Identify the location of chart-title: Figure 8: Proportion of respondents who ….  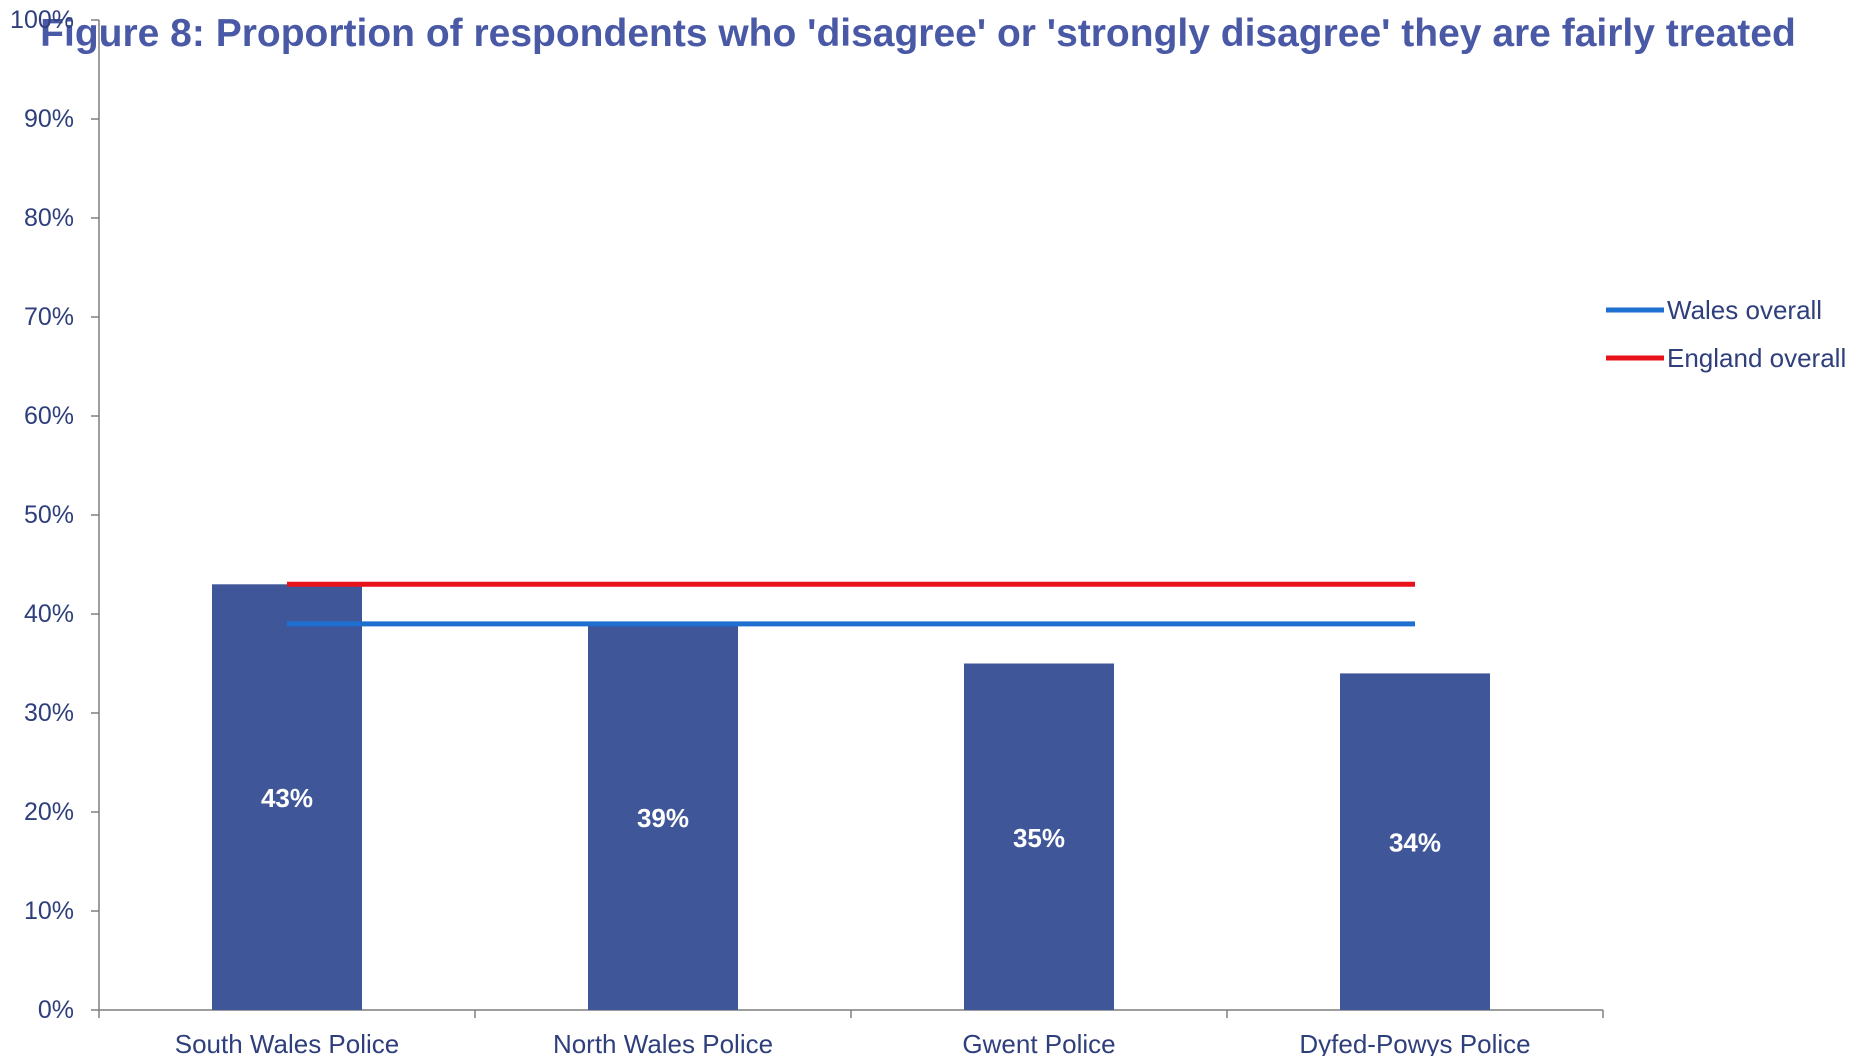
(918, 33).